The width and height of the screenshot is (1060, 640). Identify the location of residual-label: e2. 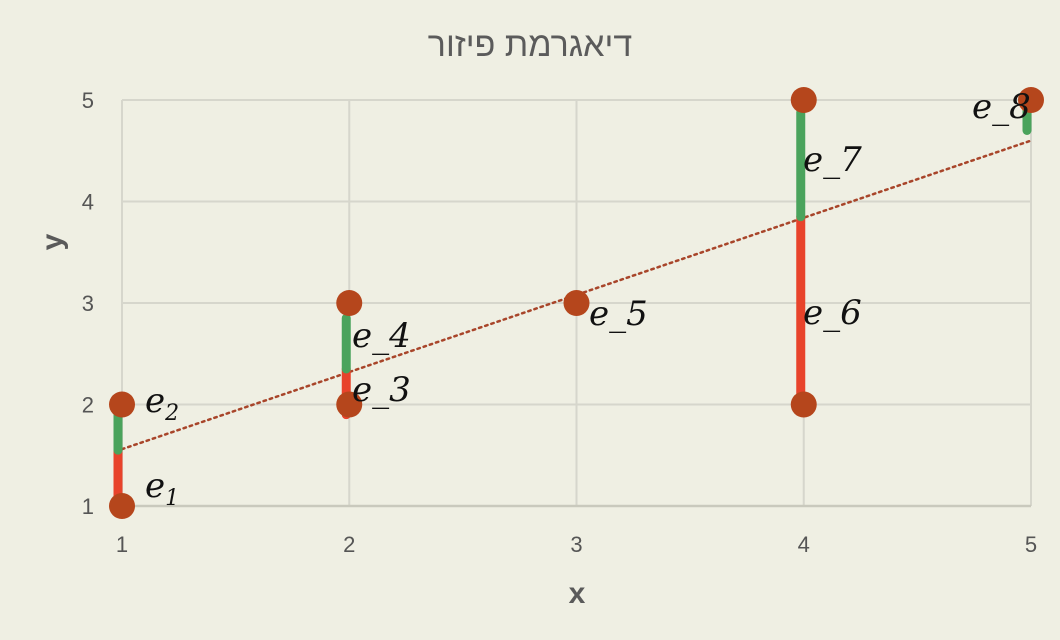
(162, 403).